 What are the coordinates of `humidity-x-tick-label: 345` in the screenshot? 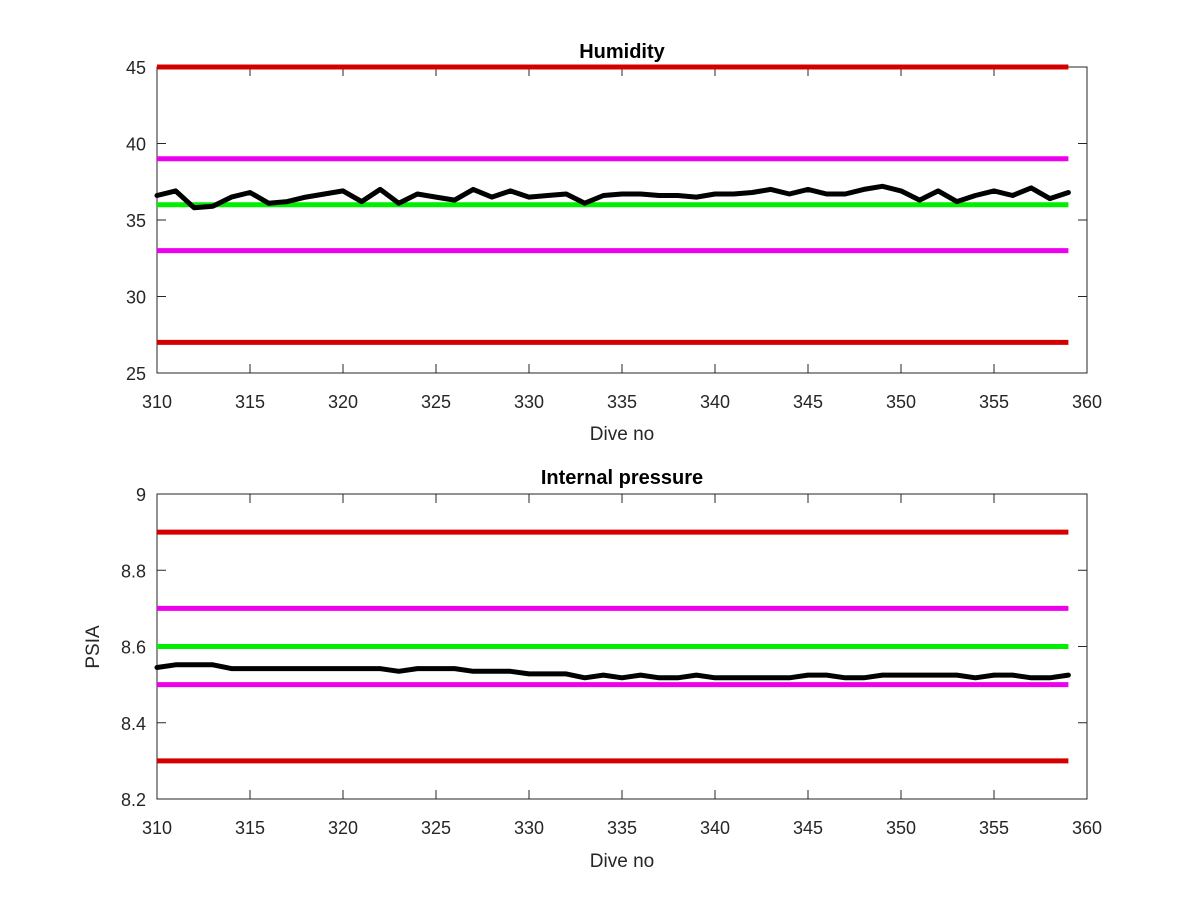 It's located at (808, 402).